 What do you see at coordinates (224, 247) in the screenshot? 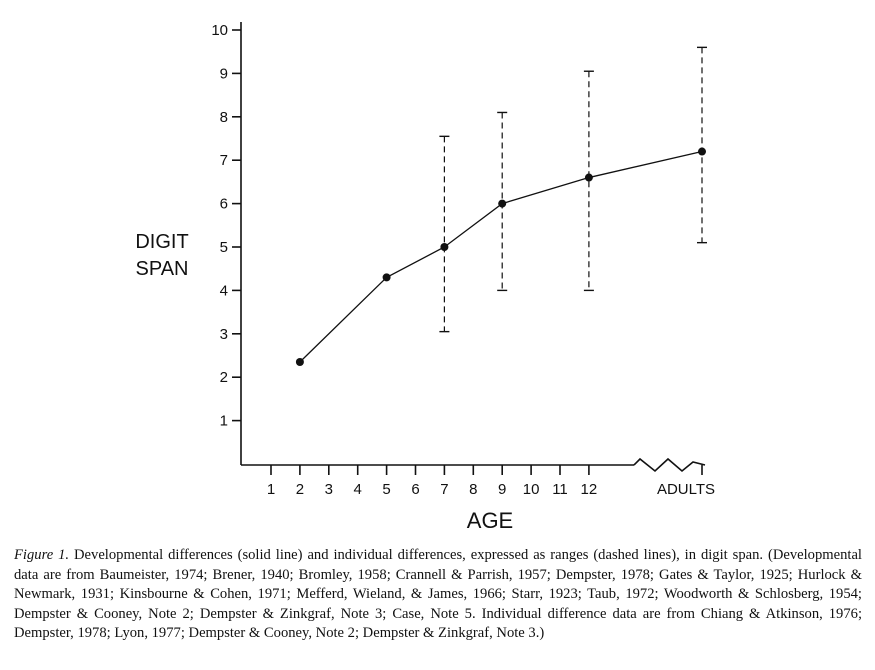
I see `y-tick-label: 5` at bounding box center [224, 247].